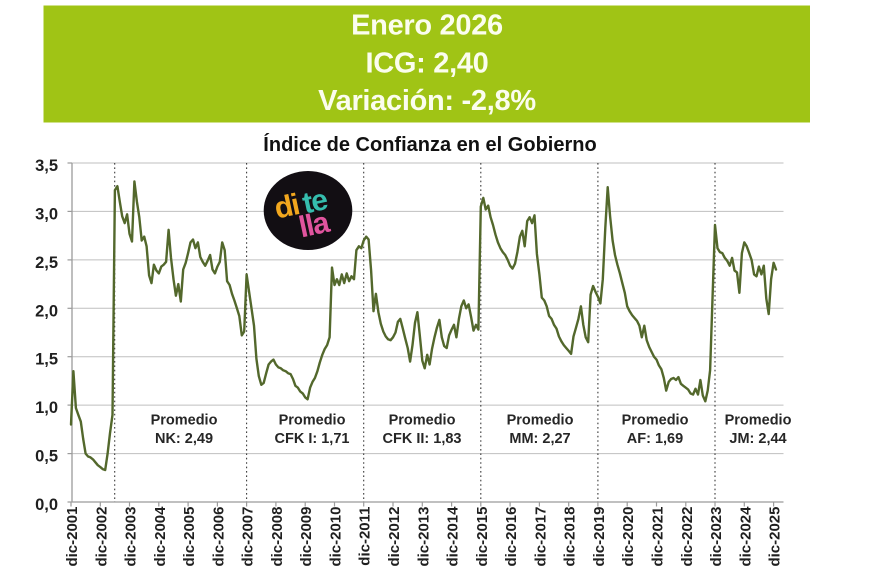 The image size is (870, 580). What do you see at coordinates (757, 439) in the screenshot?
I see `svg-text: JM: 2,44` at bounding box center [757, 439].